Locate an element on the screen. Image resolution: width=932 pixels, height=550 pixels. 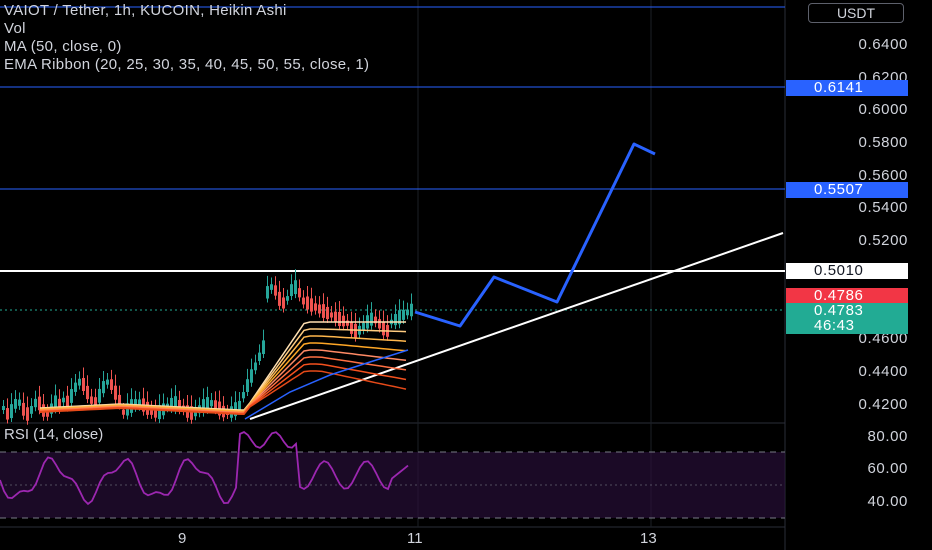
ema-ribbon-line is located at coordinates (223, 392).